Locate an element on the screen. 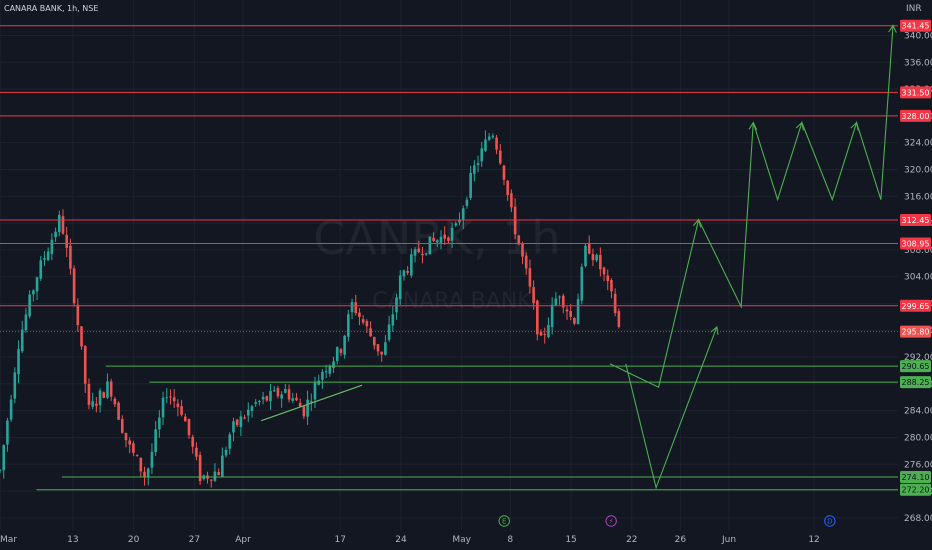 This screenshot has width=932, height=550. price-tick-label: 320.00 is located at coordinates (918, 170).